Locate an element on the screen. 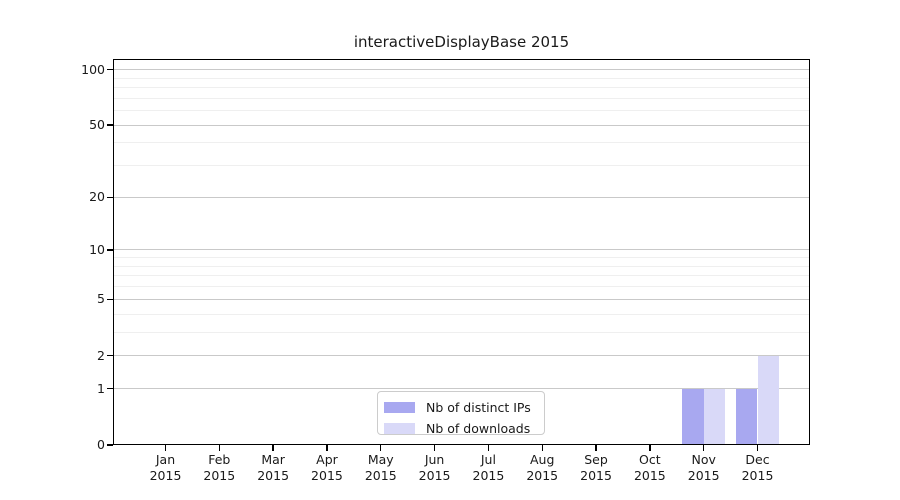 The image size is (900, 500). y-tick-label: 10 is located at coordinates (97, 249).